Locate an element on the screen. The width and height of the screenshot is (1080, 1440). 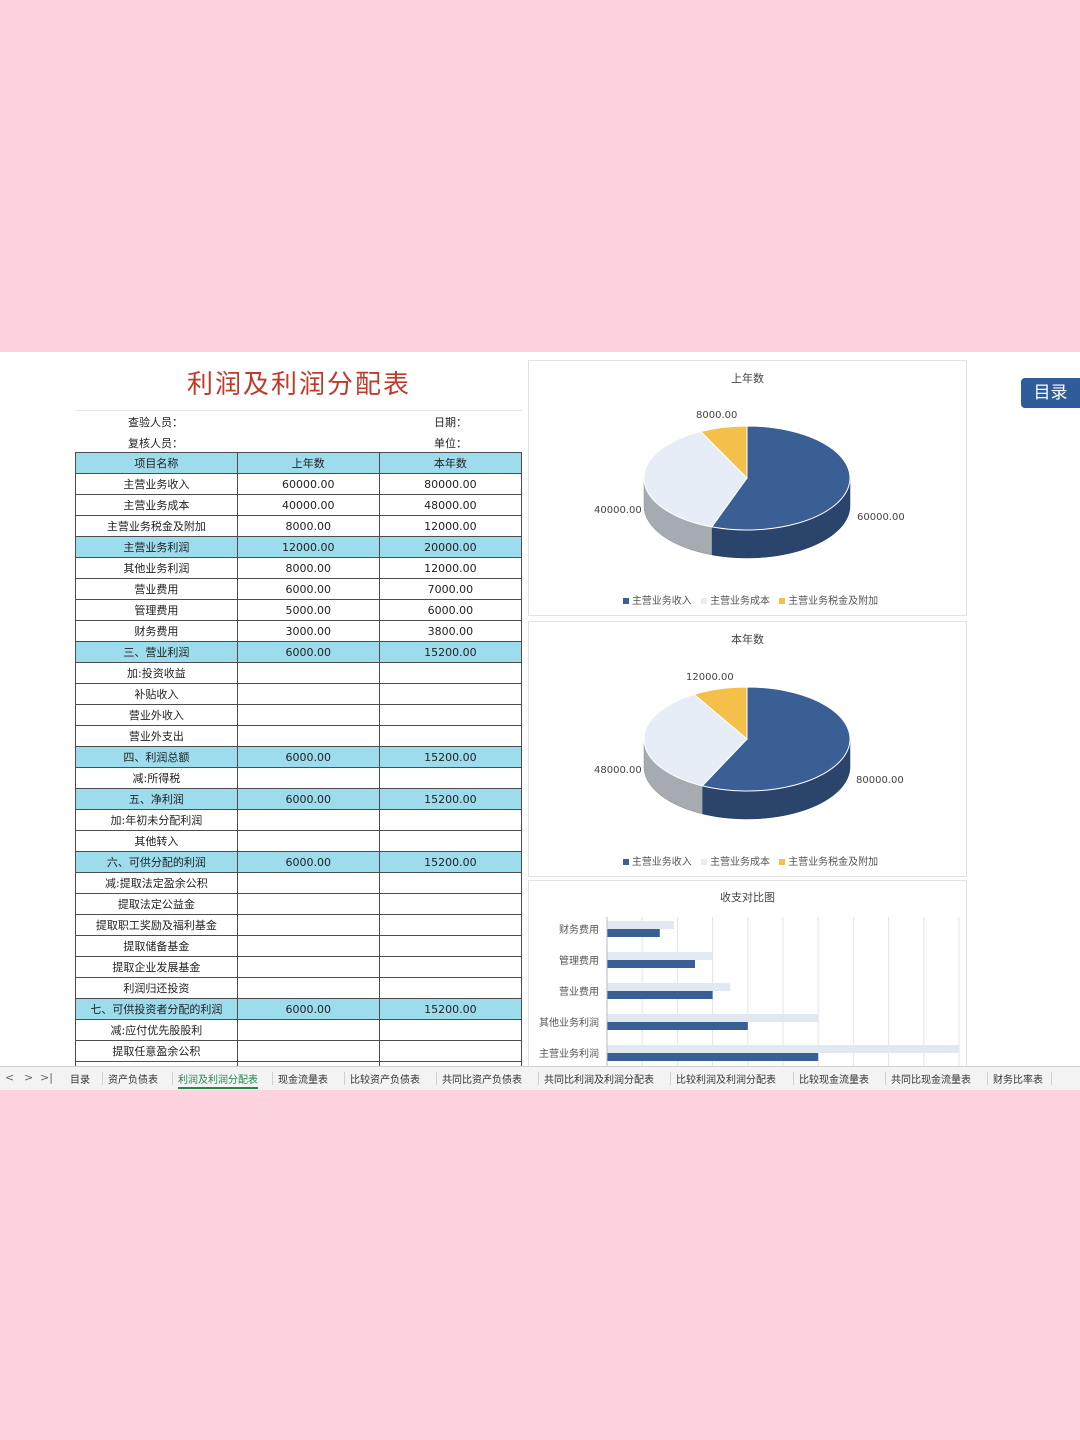
sheet-tab: 共同比现金流量表 is located at coordinates (931, 1080).